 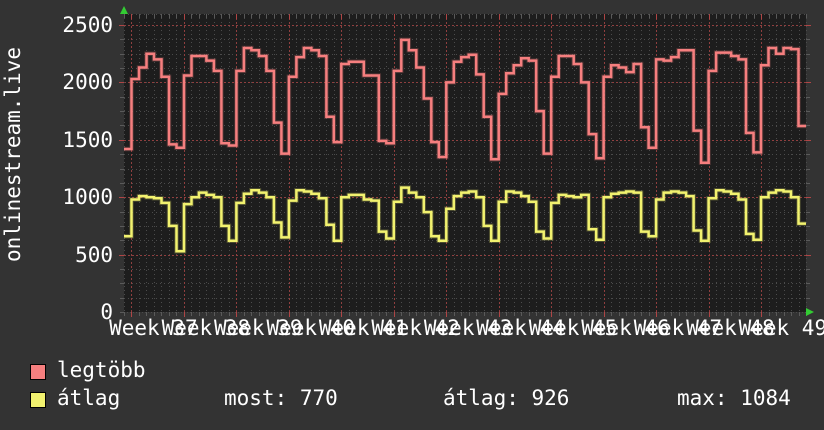 What do you see at coordinates (38, 372) in the screenshot?
I see `legend-swatch-max` at bounding box center [38, 372].